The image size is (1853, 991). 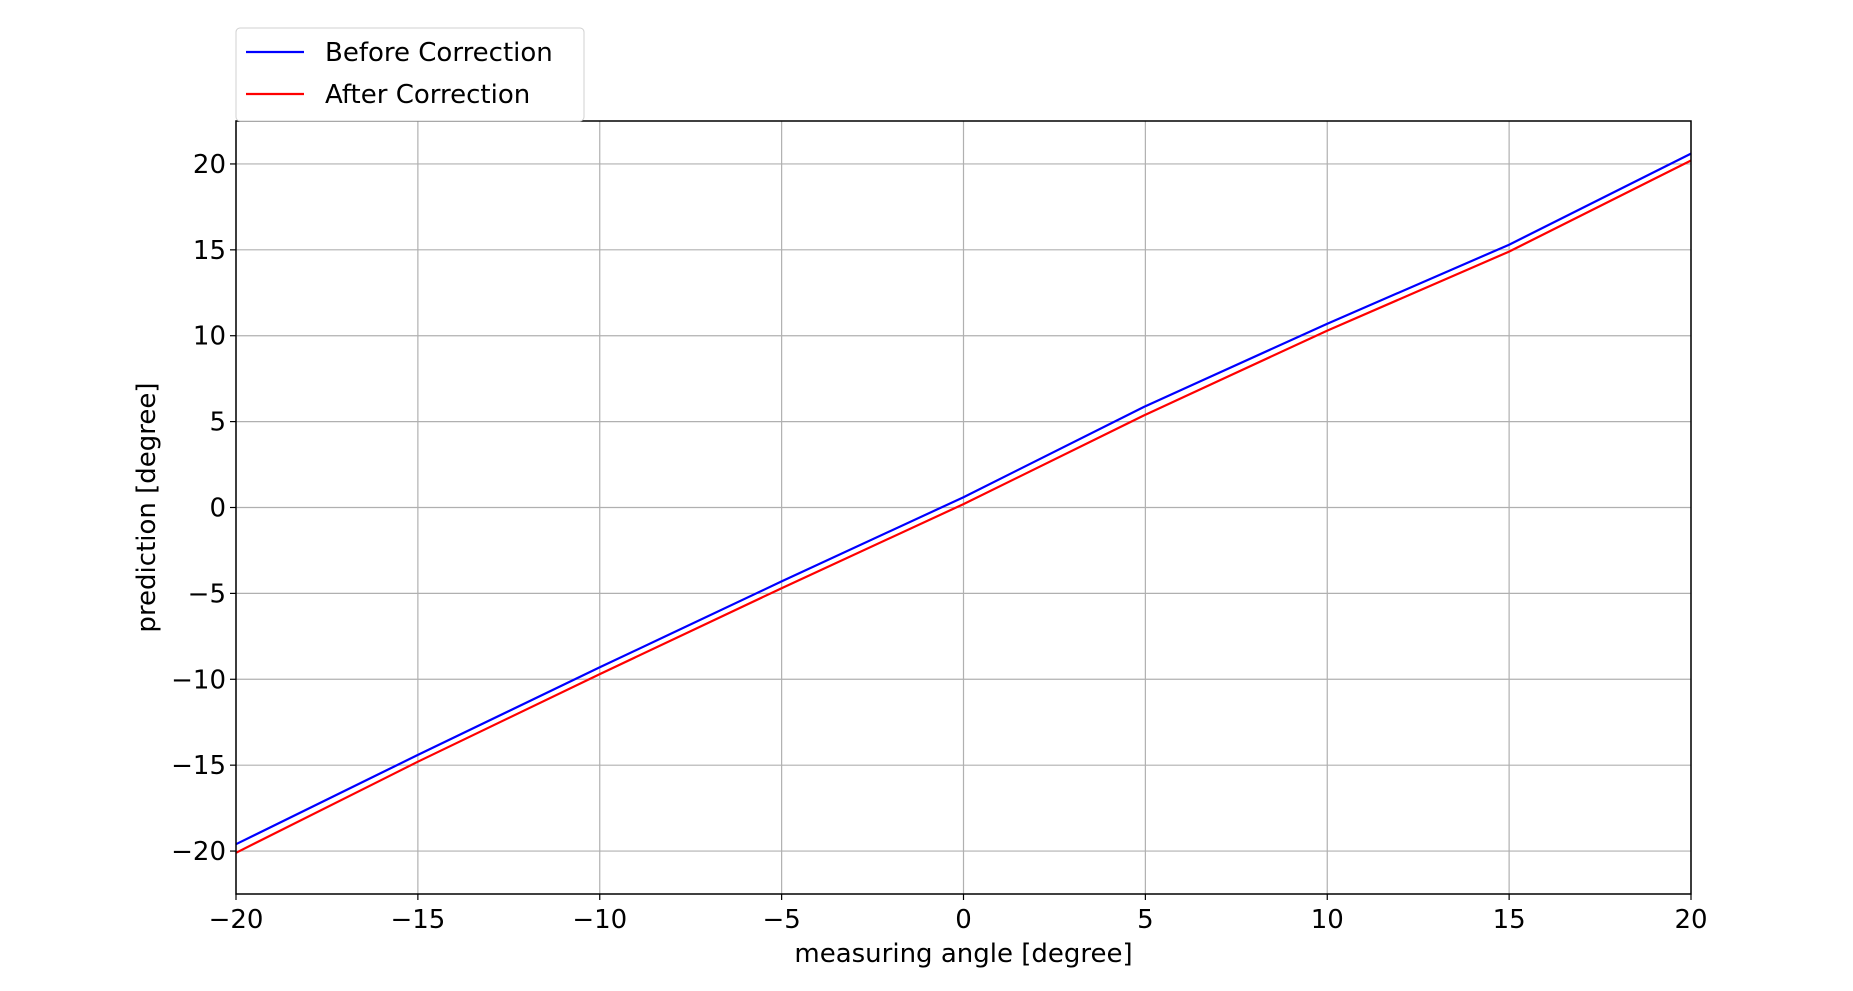 What do you see at coordinates (207, 594) in the screenshot?
I see `y-tick-label: −5` at bounding box center [207, 594].